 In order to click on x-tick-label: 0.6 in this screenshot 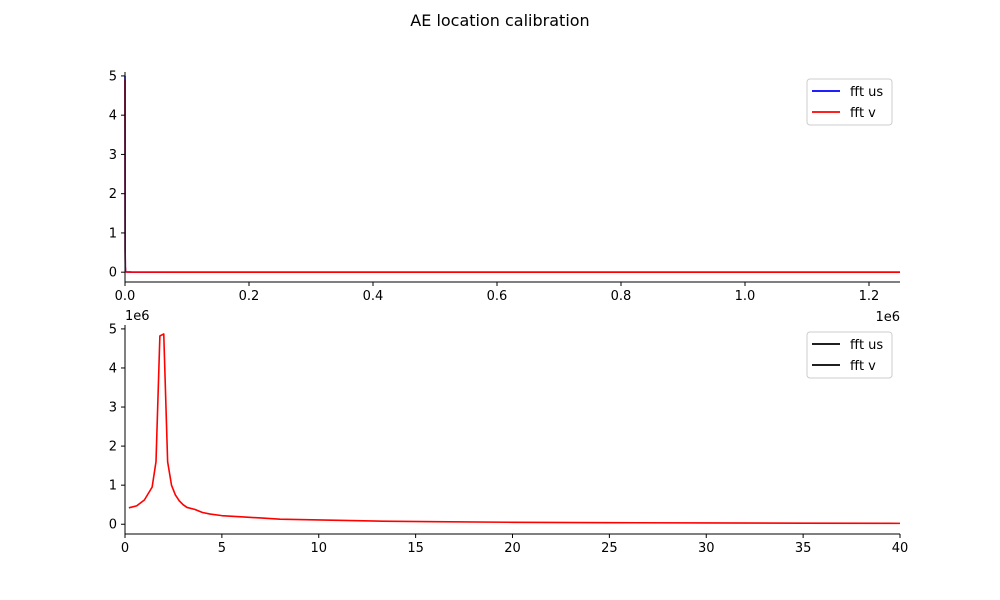, I will do `click(497, 296)`.